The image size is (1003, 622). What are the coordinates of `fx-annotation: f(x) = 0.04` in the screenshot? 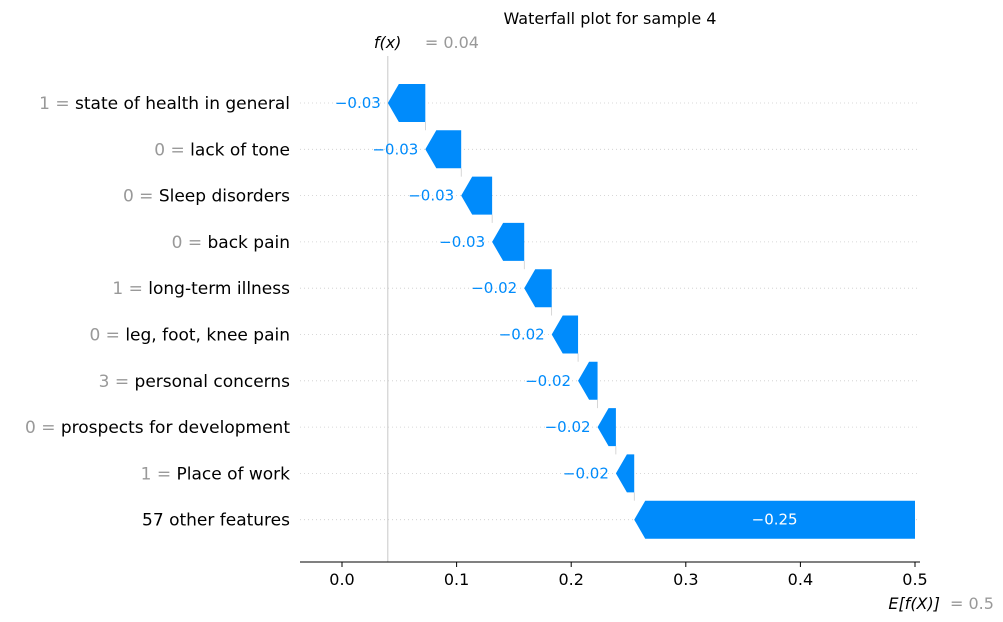 It's located at (426, 297).